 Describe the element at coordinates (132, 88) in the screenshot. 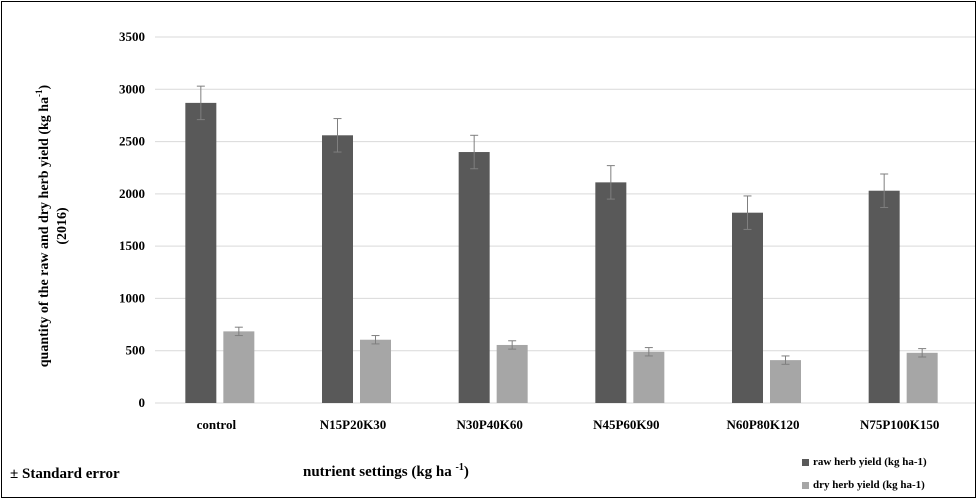

I see `y-tick-label: 3000` at that location.